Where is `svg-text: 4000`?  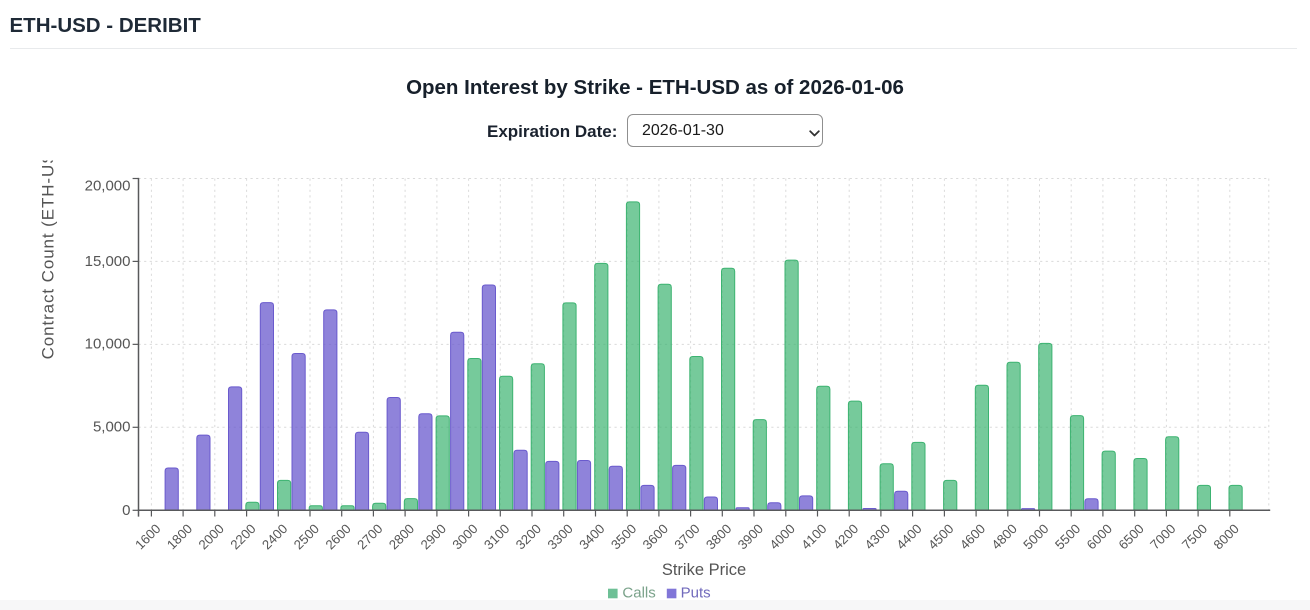 svg-text: 4000 is located at coordinates (782, 536).